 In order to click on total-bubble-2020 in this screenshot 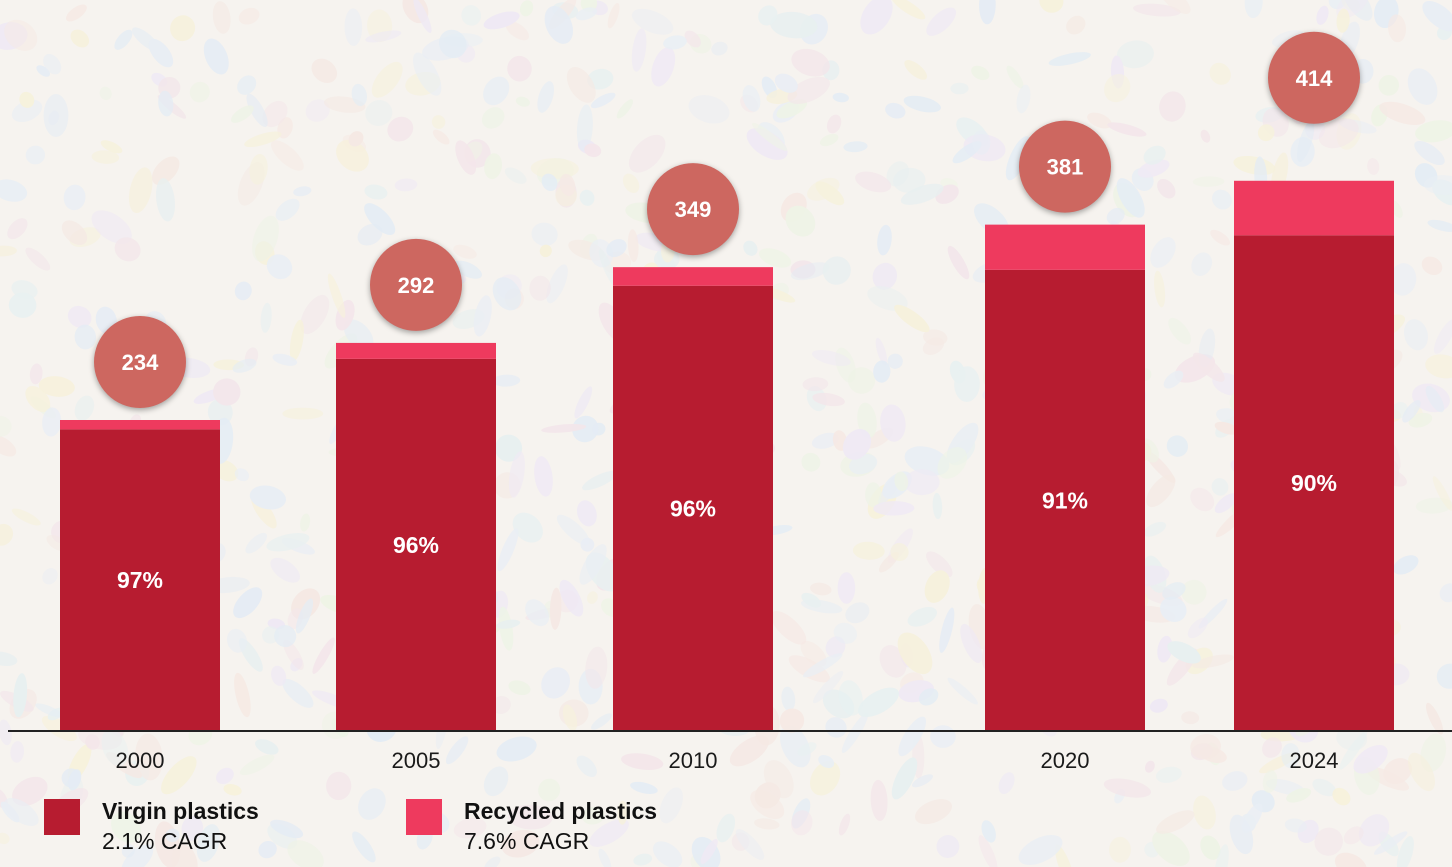, I will do `click(1065, 166)`.